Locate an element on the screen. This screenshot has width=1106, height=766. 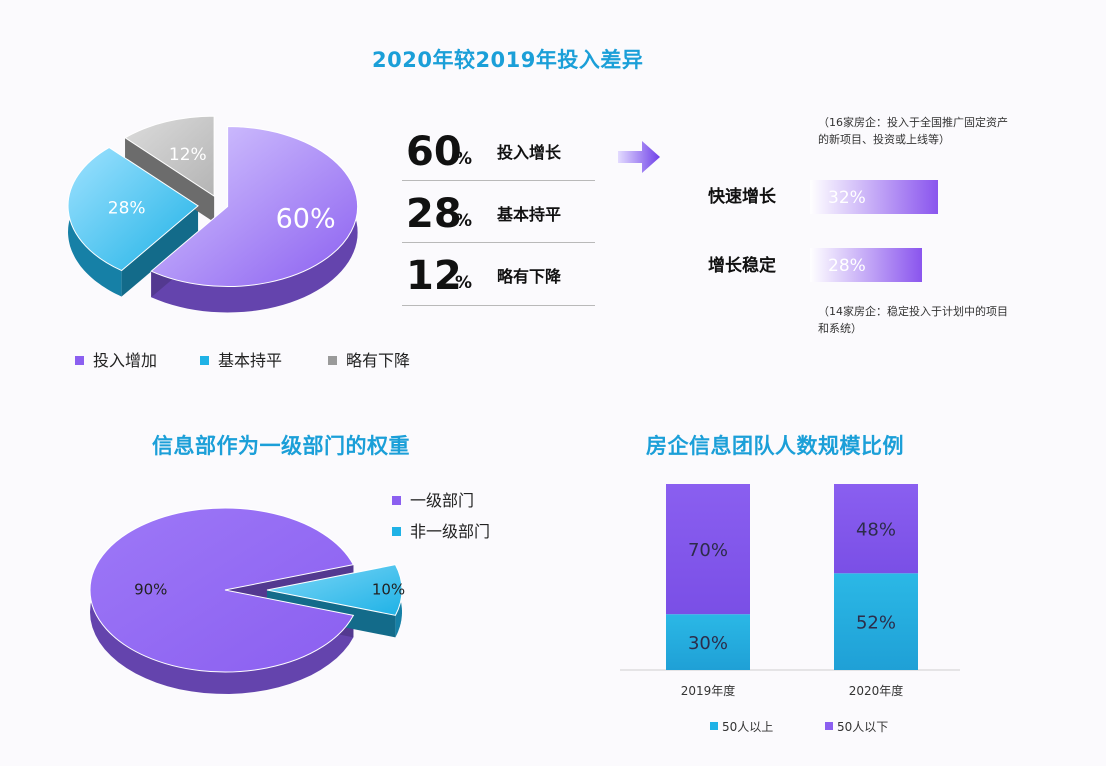
x-tick-label: 2020年度 is located at coordinates (876, 691).